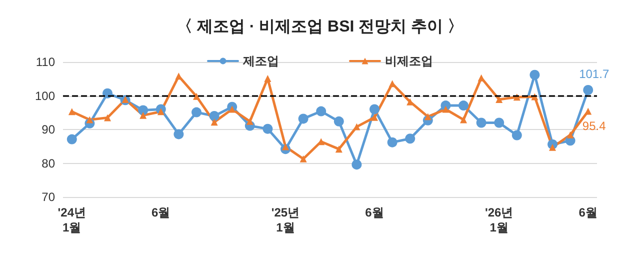 This screenshot has width=640, height=261. Describe the element at coordinates (260, 61) in the screenshot. I see `legend-label: 제조업` at that location.